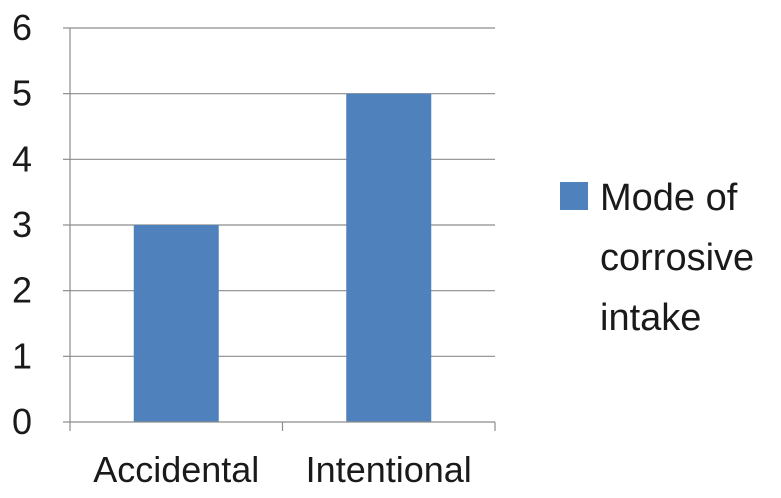 The image size is (781, 498). What do you see at coordinates (22, 27) in the screenshot?
I see `y-tick-label: 6` at bounding box center [22, 27].